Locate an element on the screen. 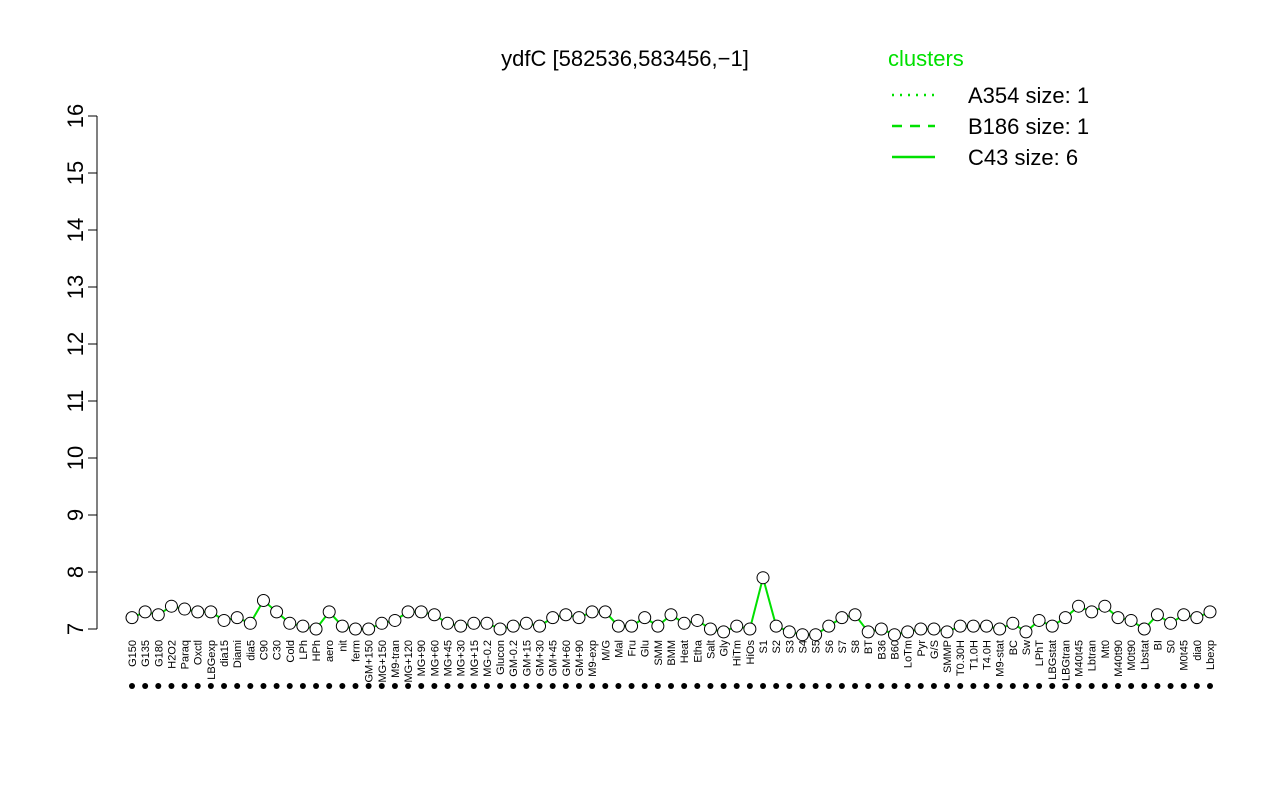 This screenshot has width=1280, height=800. legend-label: C43 size: 6 is located at coordinates (1023, 157).